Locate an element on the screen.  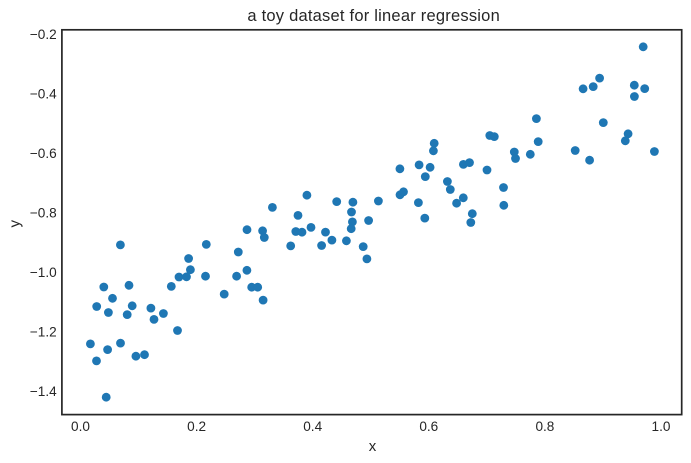
svg-text: −0.8 is located at coordinates (43, 213).